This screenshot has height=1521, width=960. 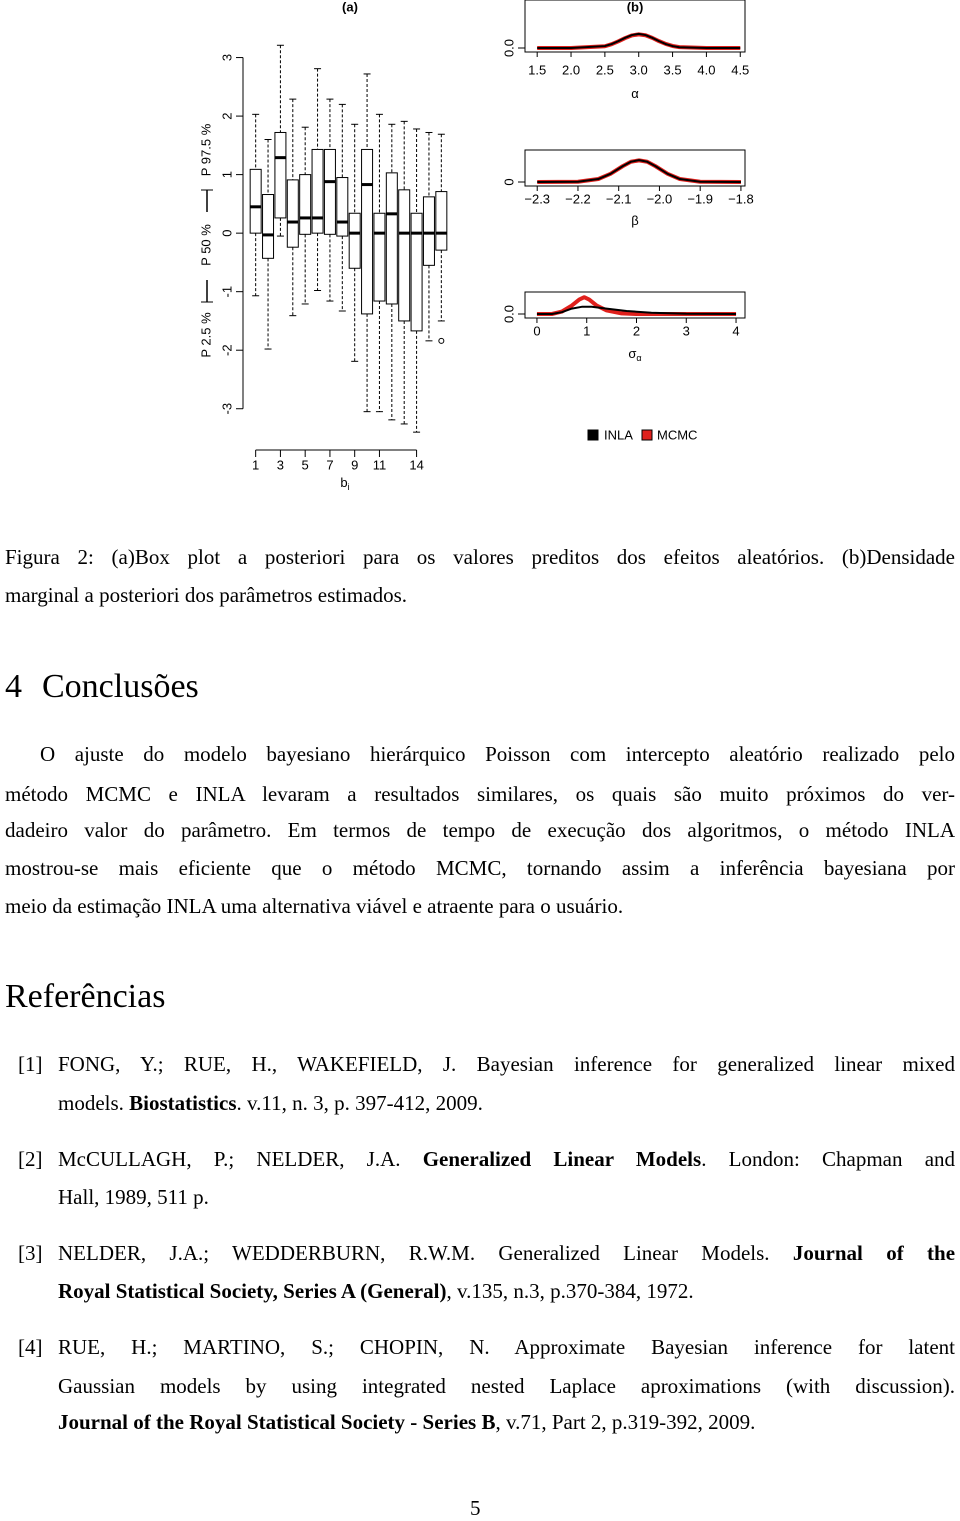 What do you see at coordinates (706, 69) in the screenshot?
I see `x-tick-label: 4.0` at bounding box center [706, 69].